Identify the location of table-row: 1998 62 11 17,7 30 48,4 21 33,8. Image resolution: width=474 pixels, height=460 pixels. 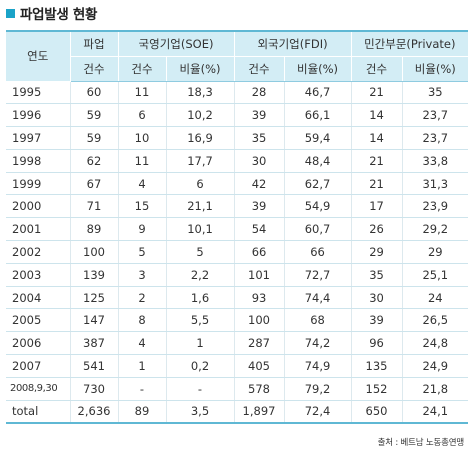
(237, 161).